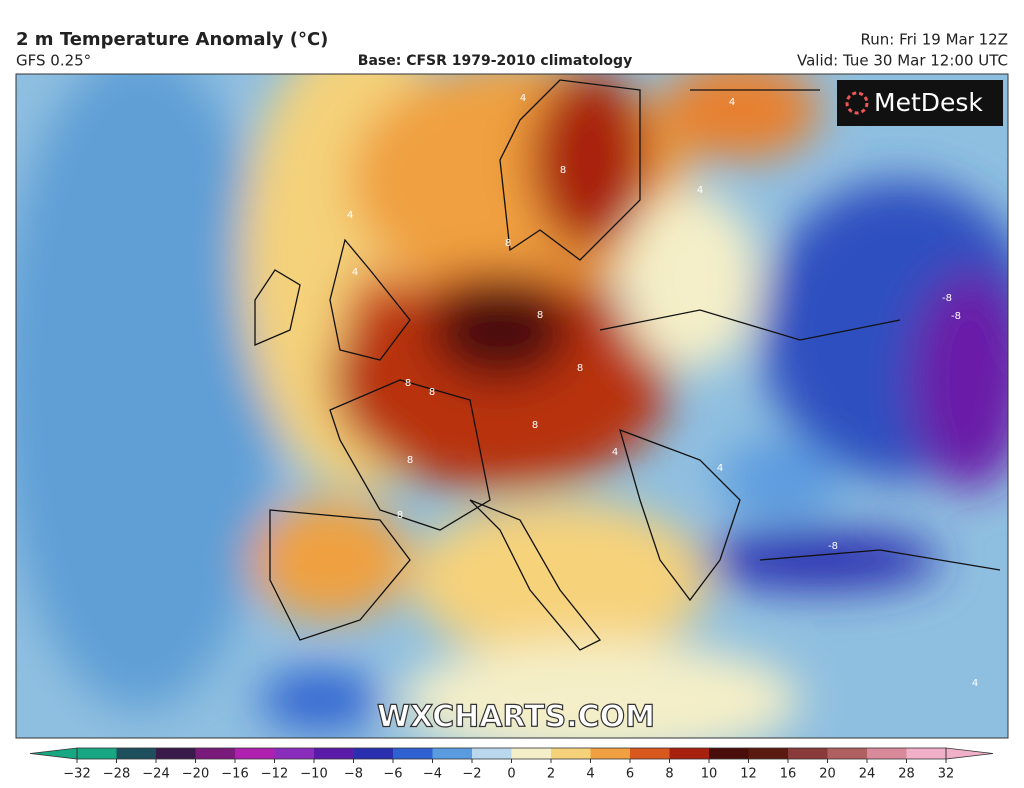  Describe the element at coordinates (590, 774) in the screenshot. I see `colorbar-tick-label: 4` at that location.